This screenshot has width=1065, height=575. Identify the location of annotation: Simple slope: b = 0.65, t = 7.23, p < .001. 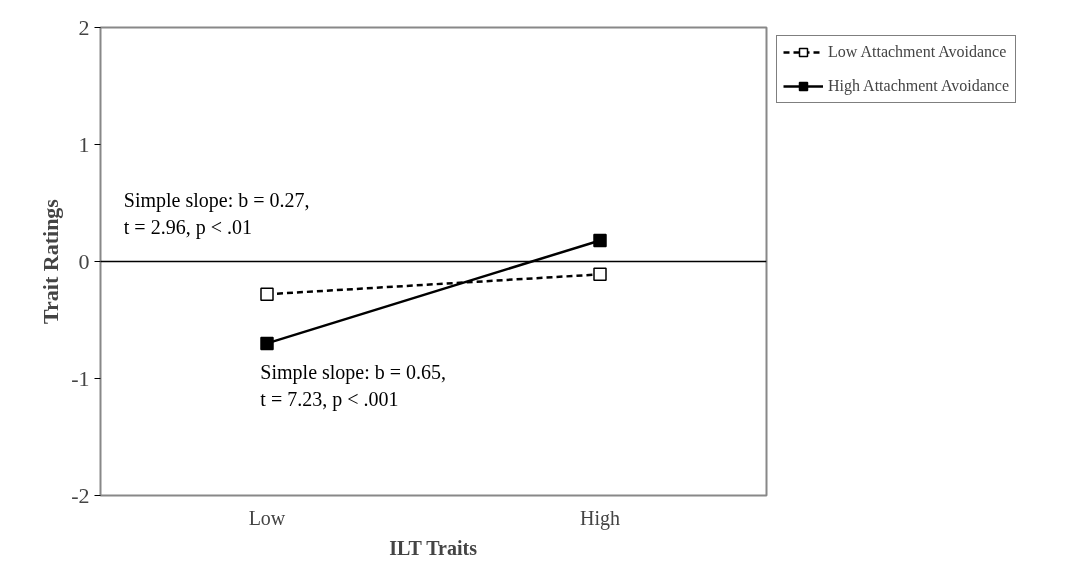
(353, 386).